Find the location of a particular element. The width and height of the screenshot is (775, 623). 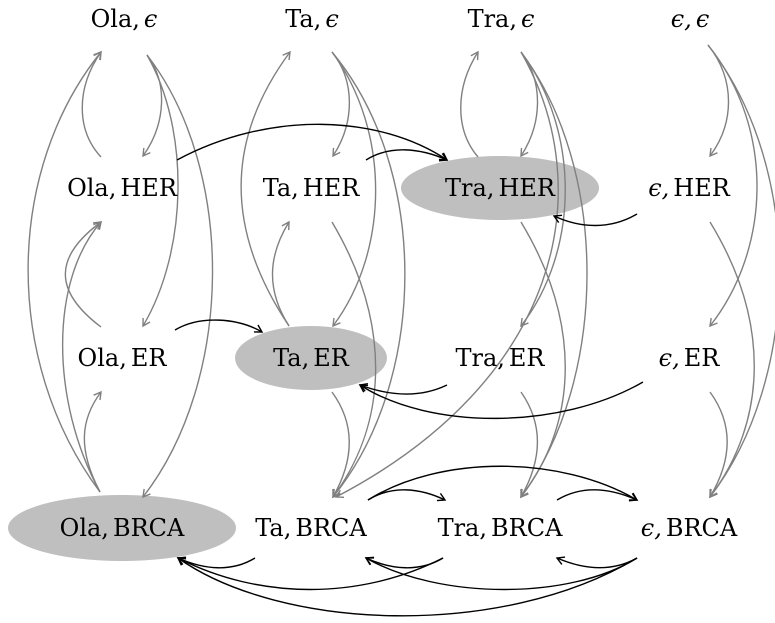

edge-ta-brca-to-tra-brca is located at coordinates (407, 495).